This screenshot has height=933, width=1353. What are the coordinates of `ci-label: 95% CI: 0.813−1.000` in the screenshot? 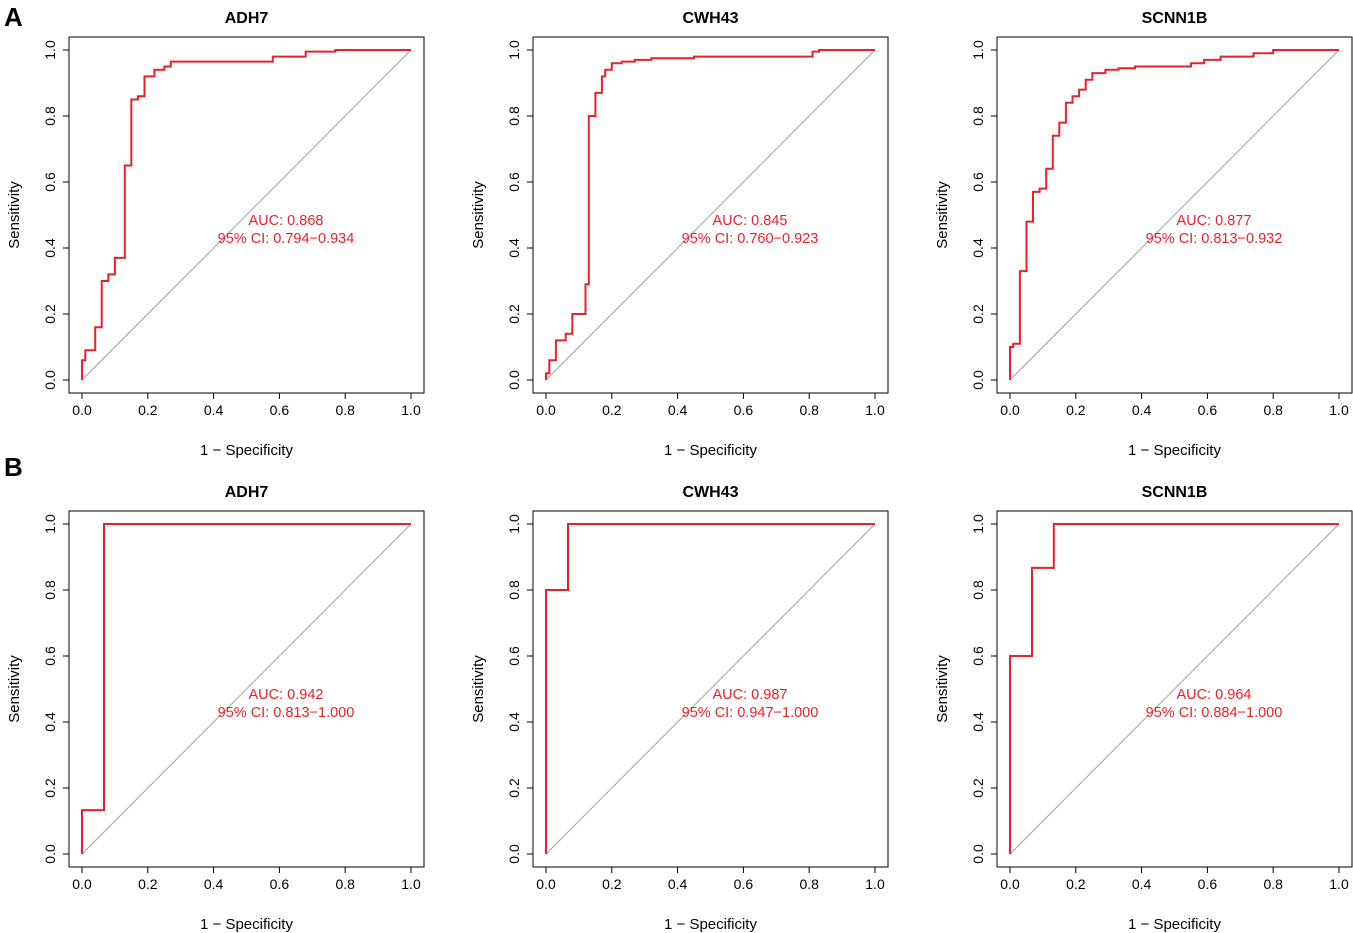 It's located at (286, 713).